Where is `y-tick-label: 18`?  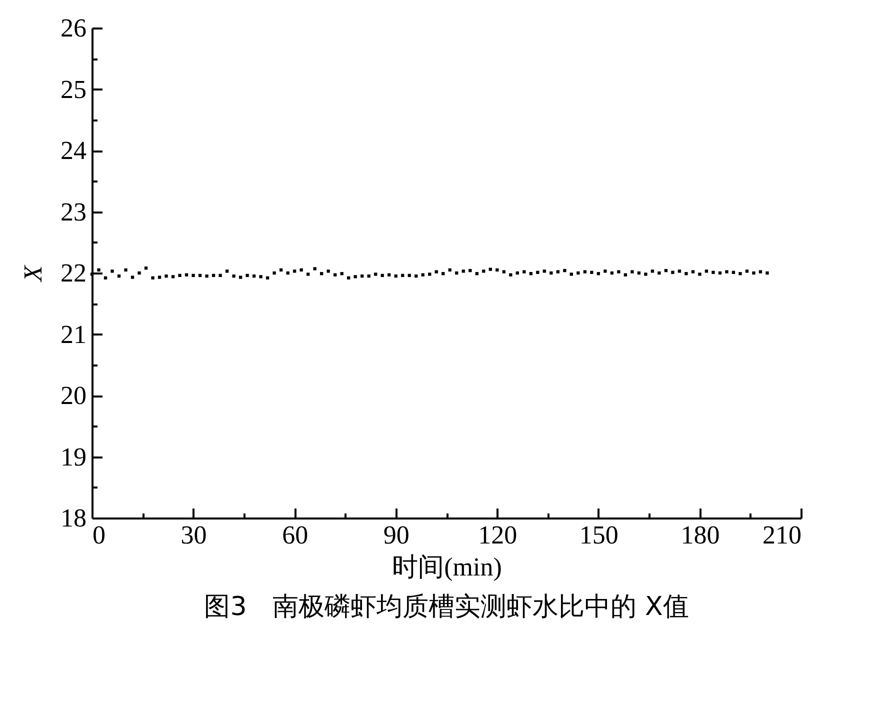
y-tick-label: 18 is located at coordinates (73, 518).